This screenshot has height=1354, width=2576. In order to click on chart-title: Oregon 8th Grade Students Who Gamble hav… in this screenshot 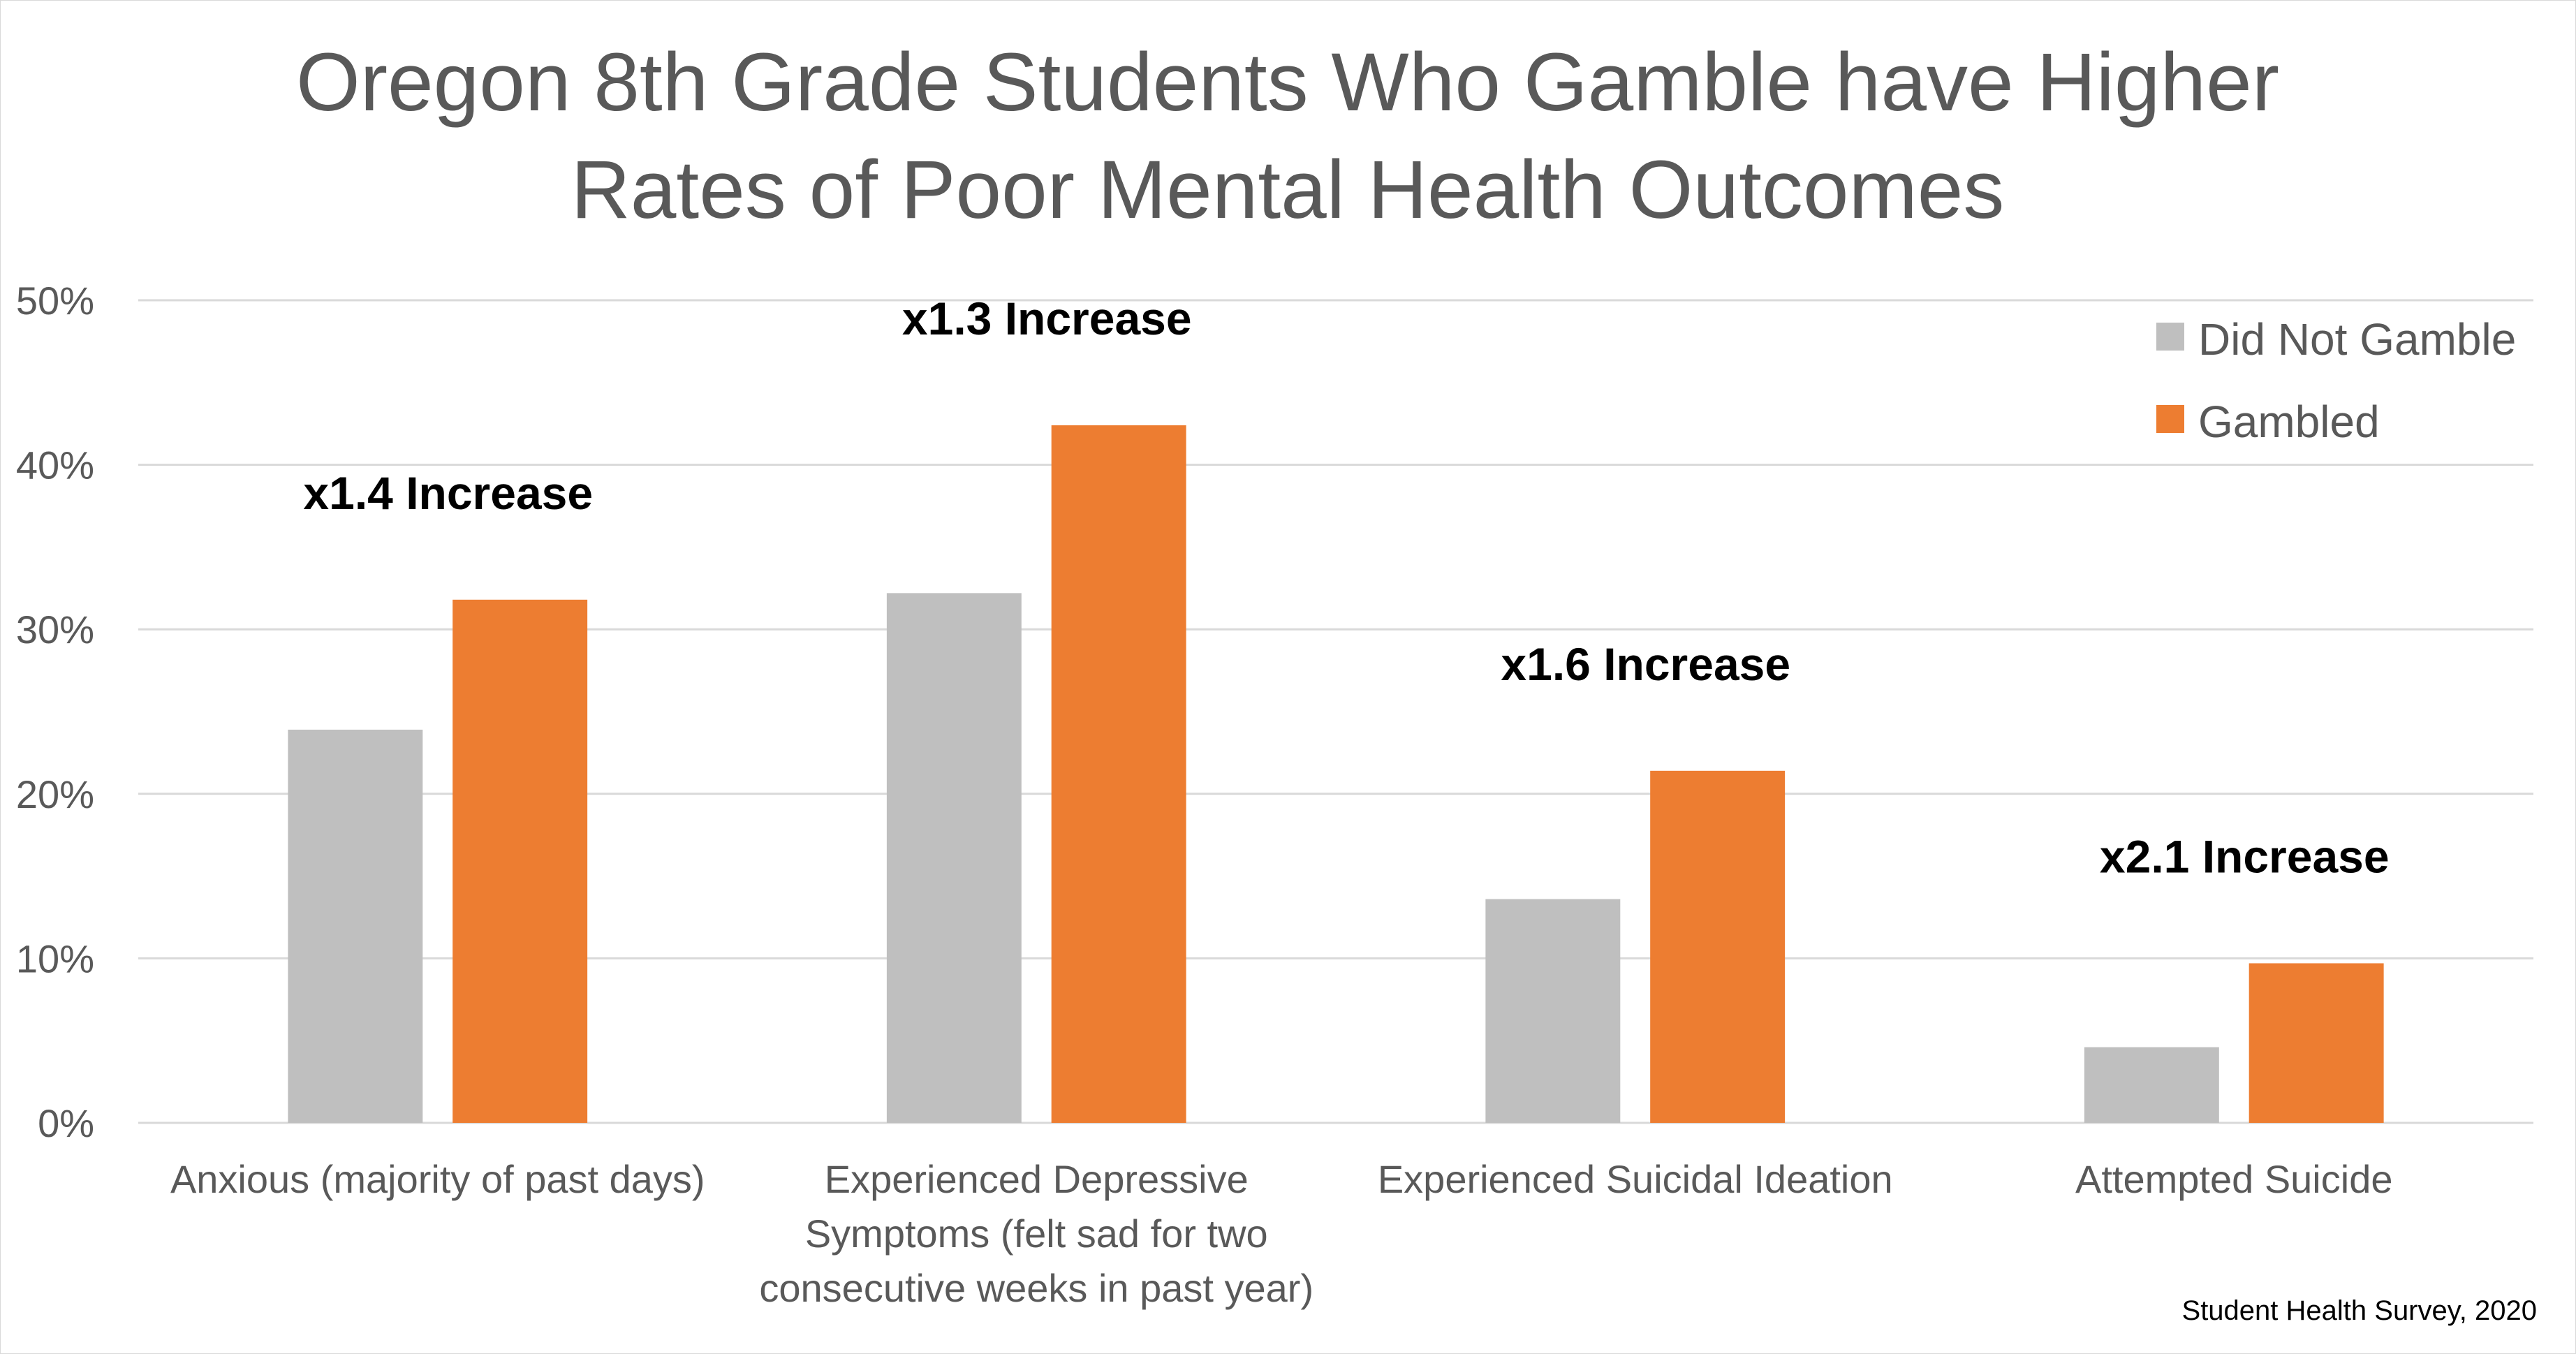, I will do `click(1287, 136)`.